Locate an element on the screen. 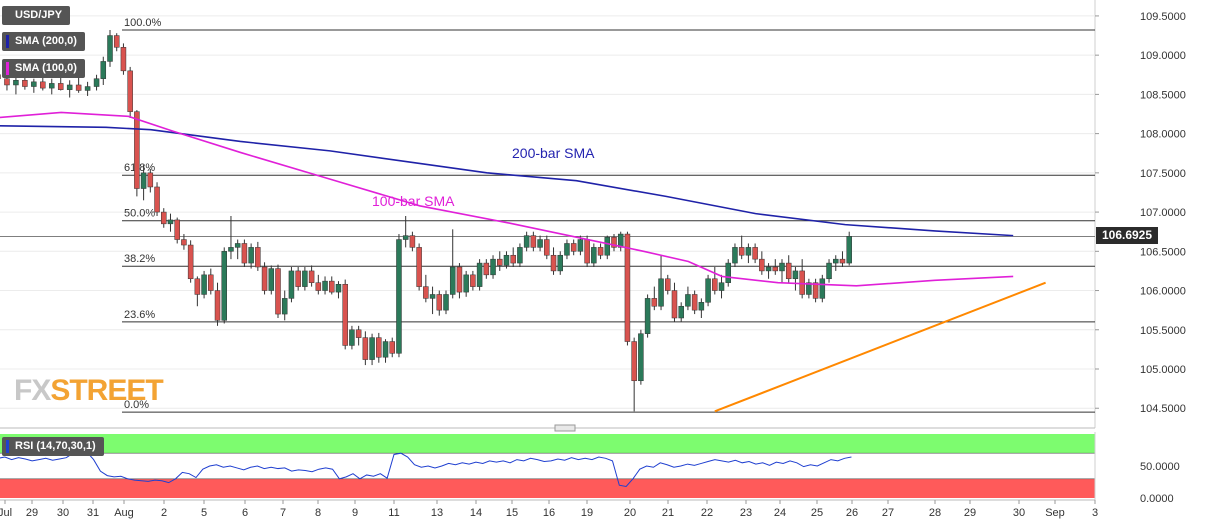 The width and height of the screenshot is (1207, 526). price-tick-label: 105.0000 is located at coordinates (1163, 370).